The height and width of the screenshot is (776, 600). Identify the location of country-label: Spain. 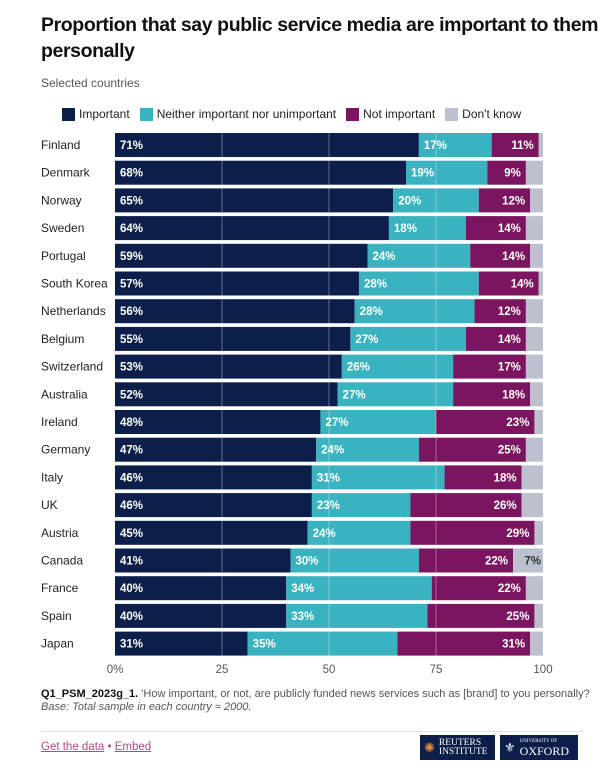
(56, 616).